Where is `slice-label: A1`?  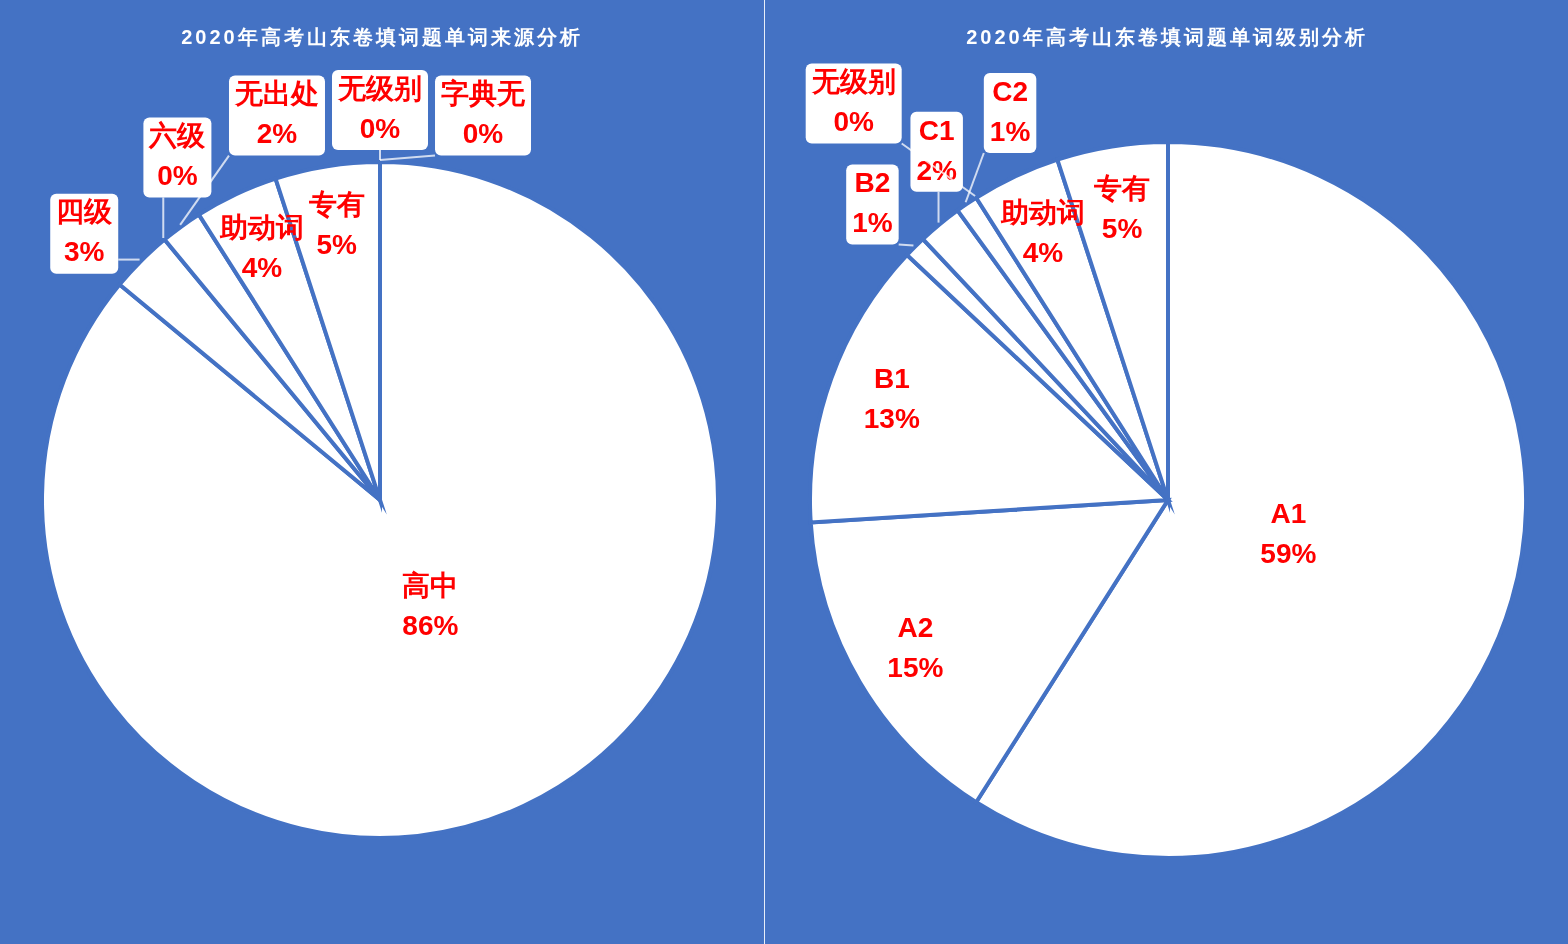 slice-label: A1 is located at coordinates (1288, 513).